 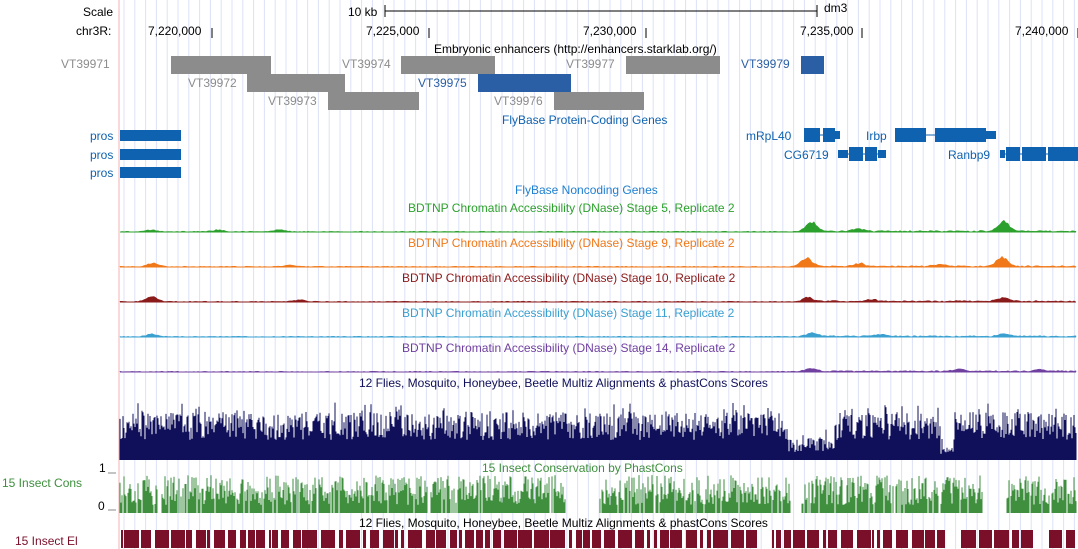 I want to click on phastcons-plot, so click(x=539, y=494).